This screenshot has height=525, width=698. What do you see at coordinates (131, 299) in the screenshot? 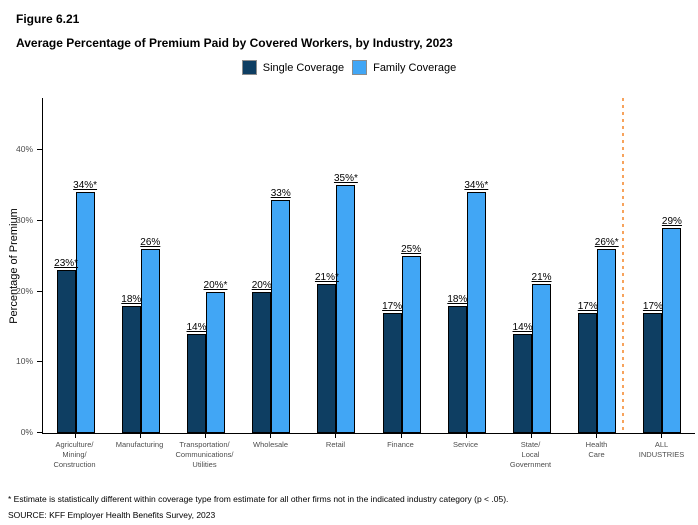
I see `bar-value-label: 18%` at bounding box center [131, 299].